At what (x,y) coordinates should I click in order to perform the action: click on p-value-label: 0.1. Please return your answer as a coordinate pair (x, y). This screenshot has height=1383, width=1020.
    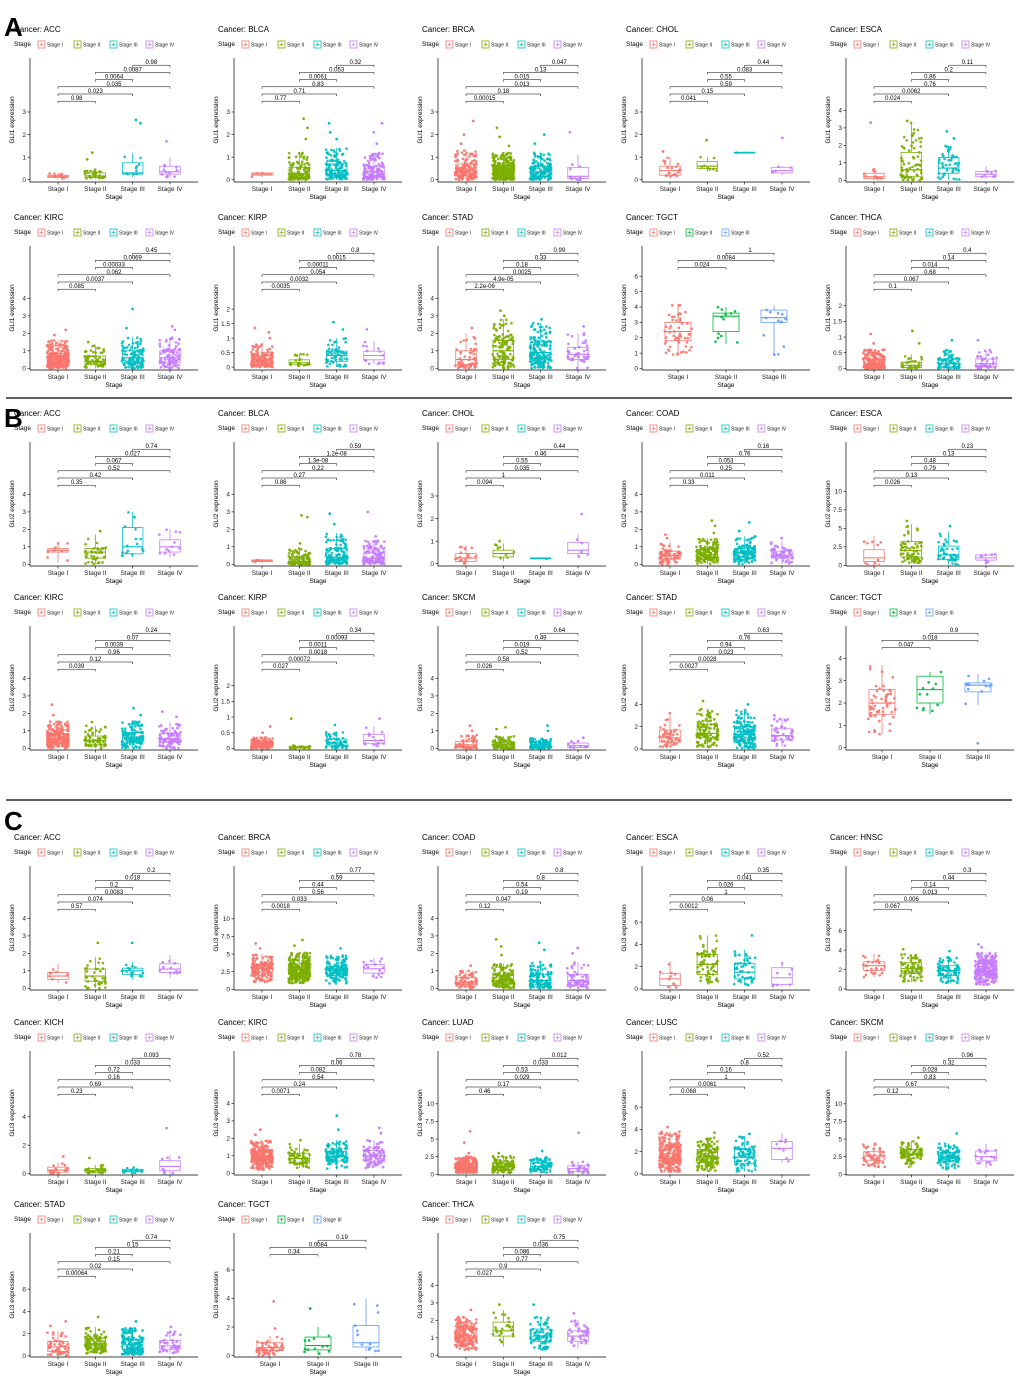
    Looking at the image, I should click on (892, 287).